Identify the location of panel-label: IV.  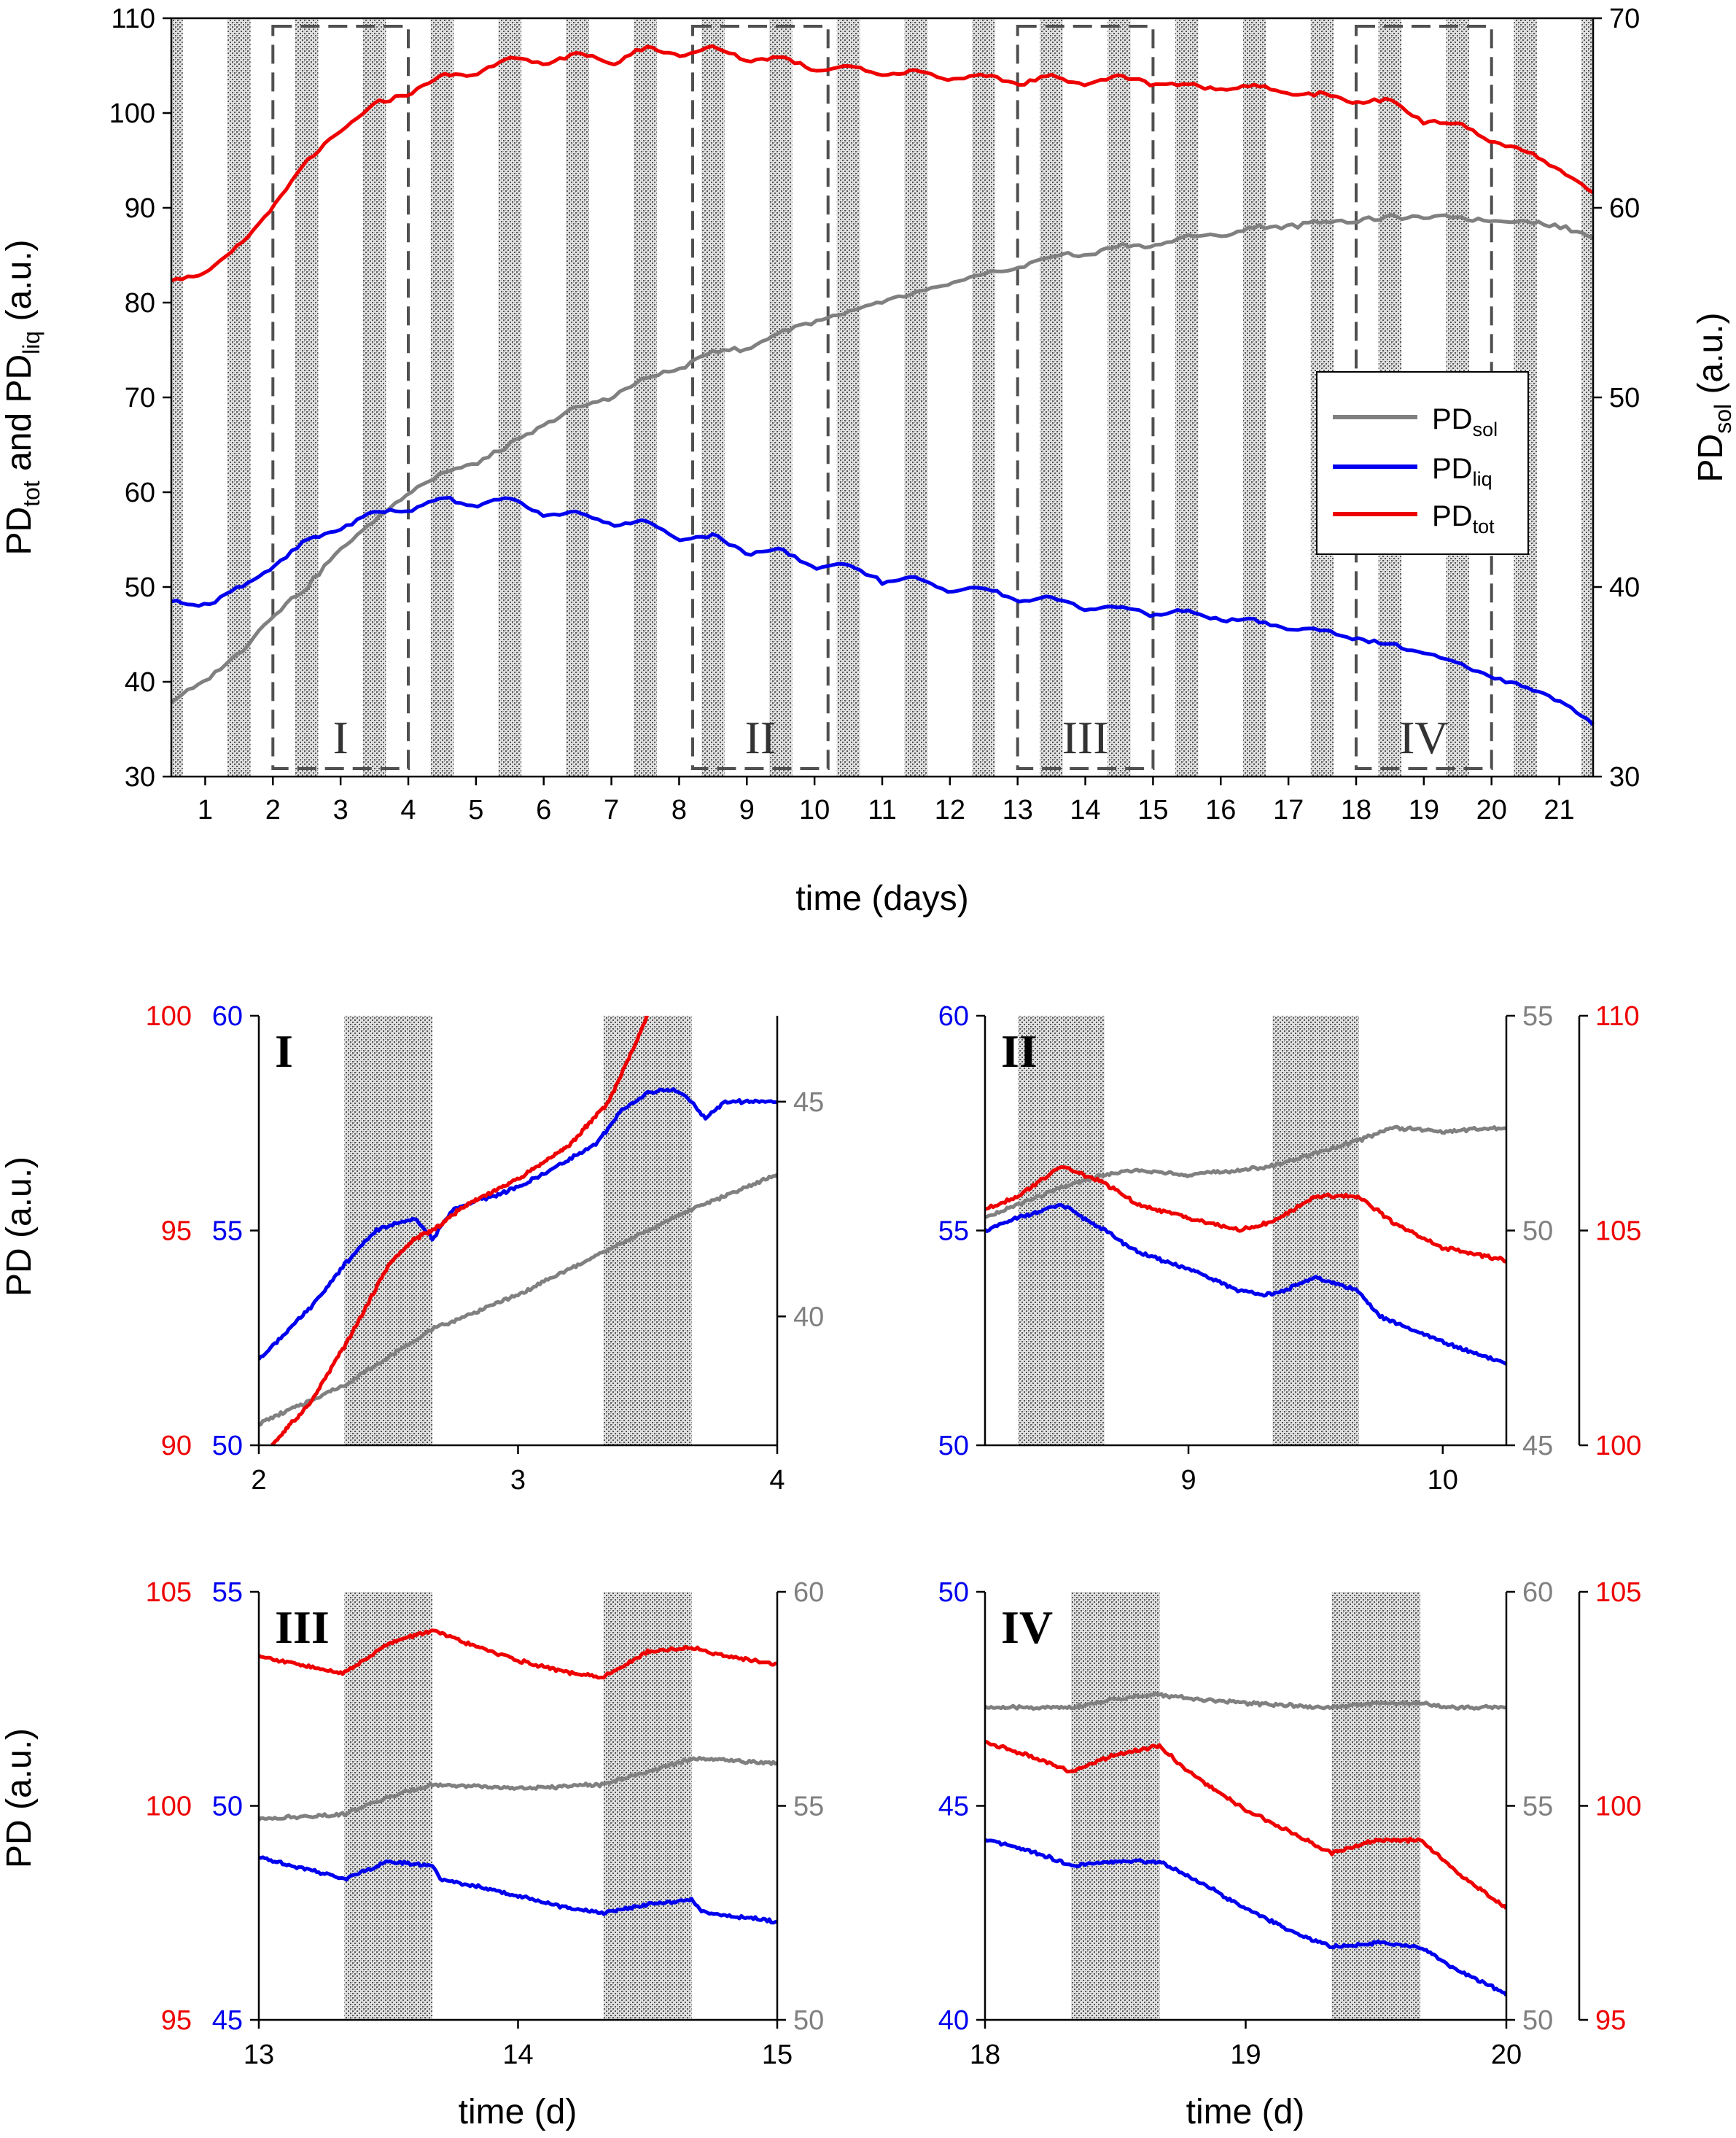
(1027, 1627).